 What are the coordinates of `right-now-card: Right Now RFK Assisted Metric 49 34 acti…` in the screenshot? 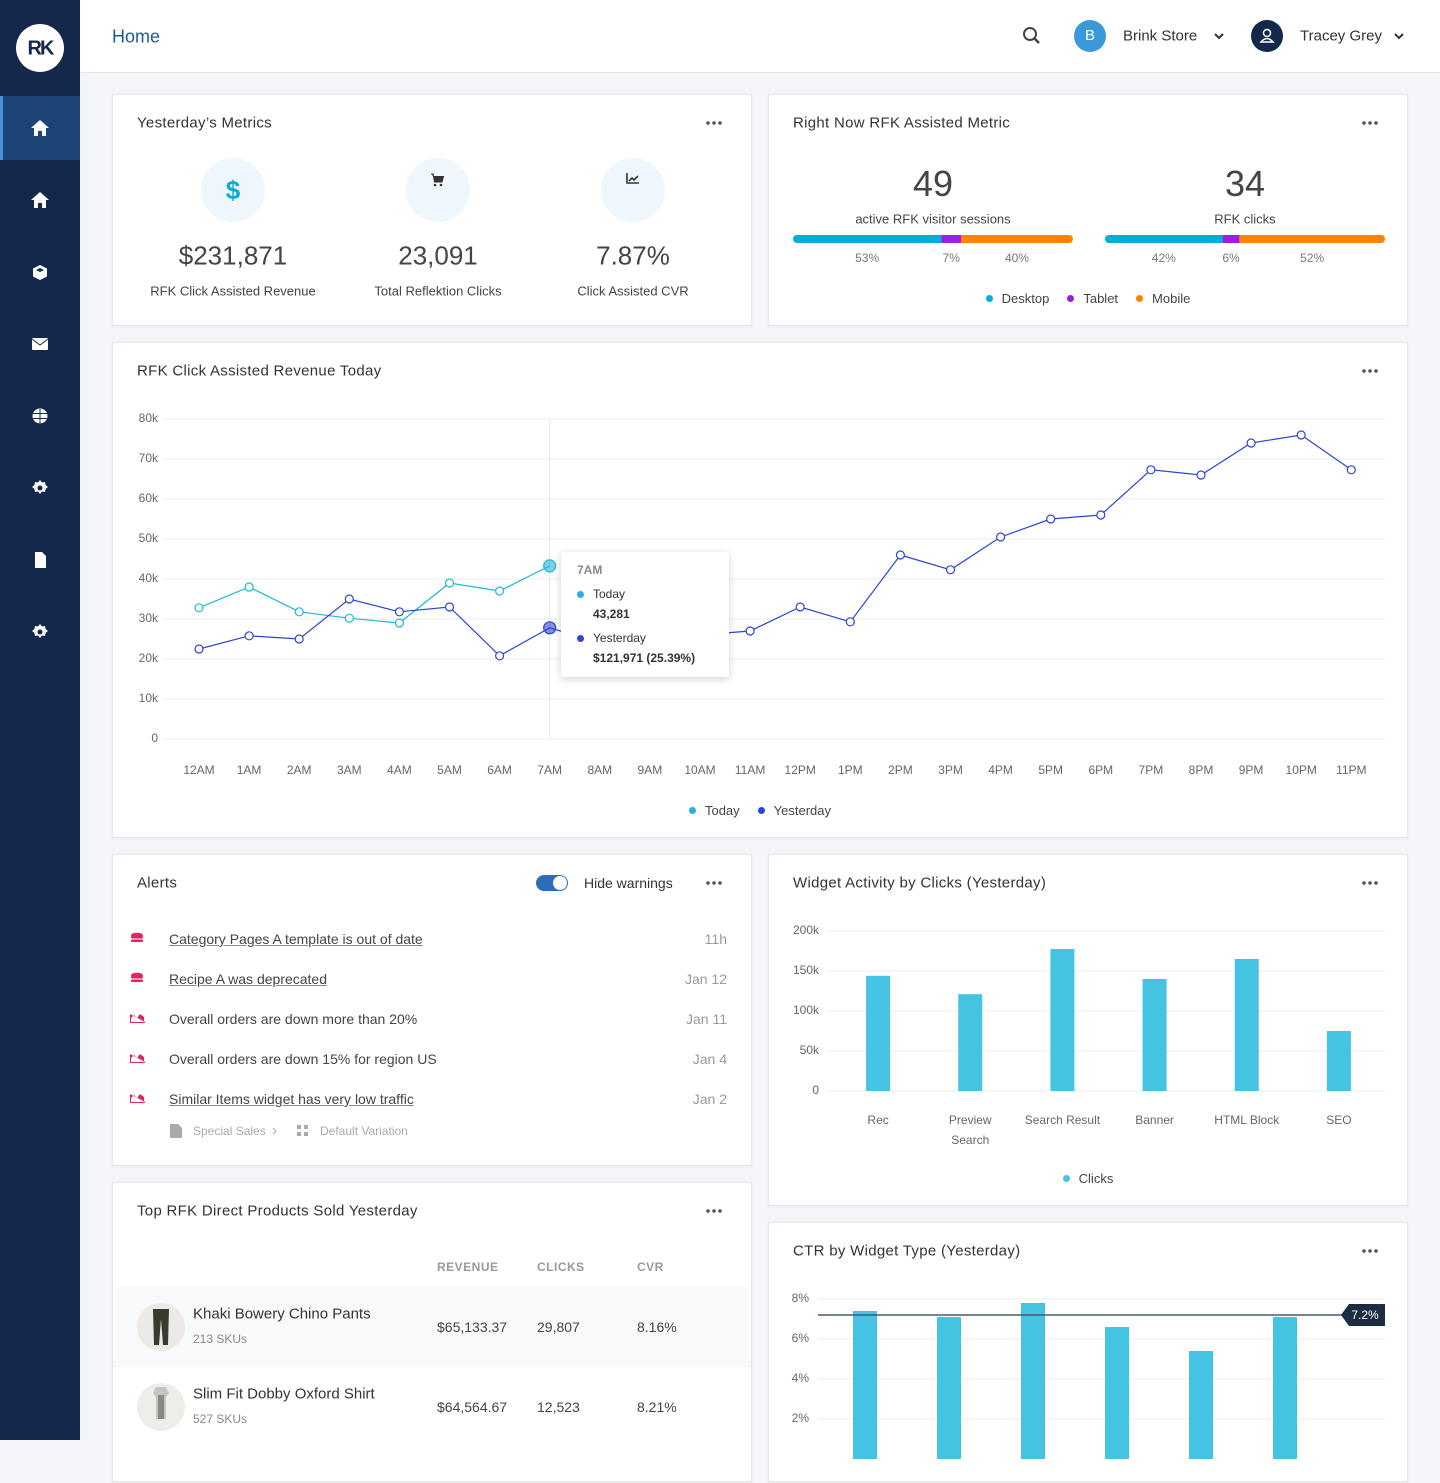 It's located at (1088, 210).